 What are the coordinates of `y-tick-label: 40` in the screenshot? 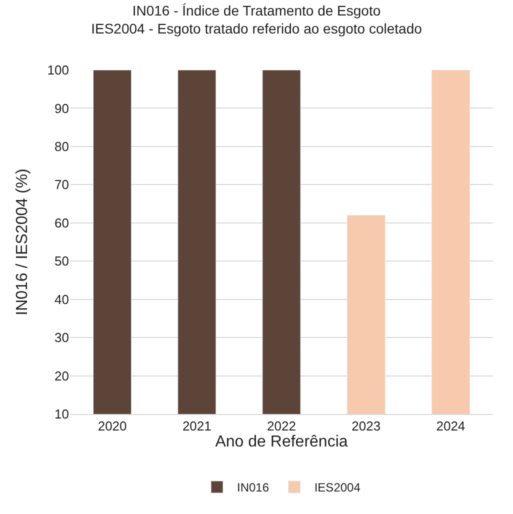 It's located at (61, 299).